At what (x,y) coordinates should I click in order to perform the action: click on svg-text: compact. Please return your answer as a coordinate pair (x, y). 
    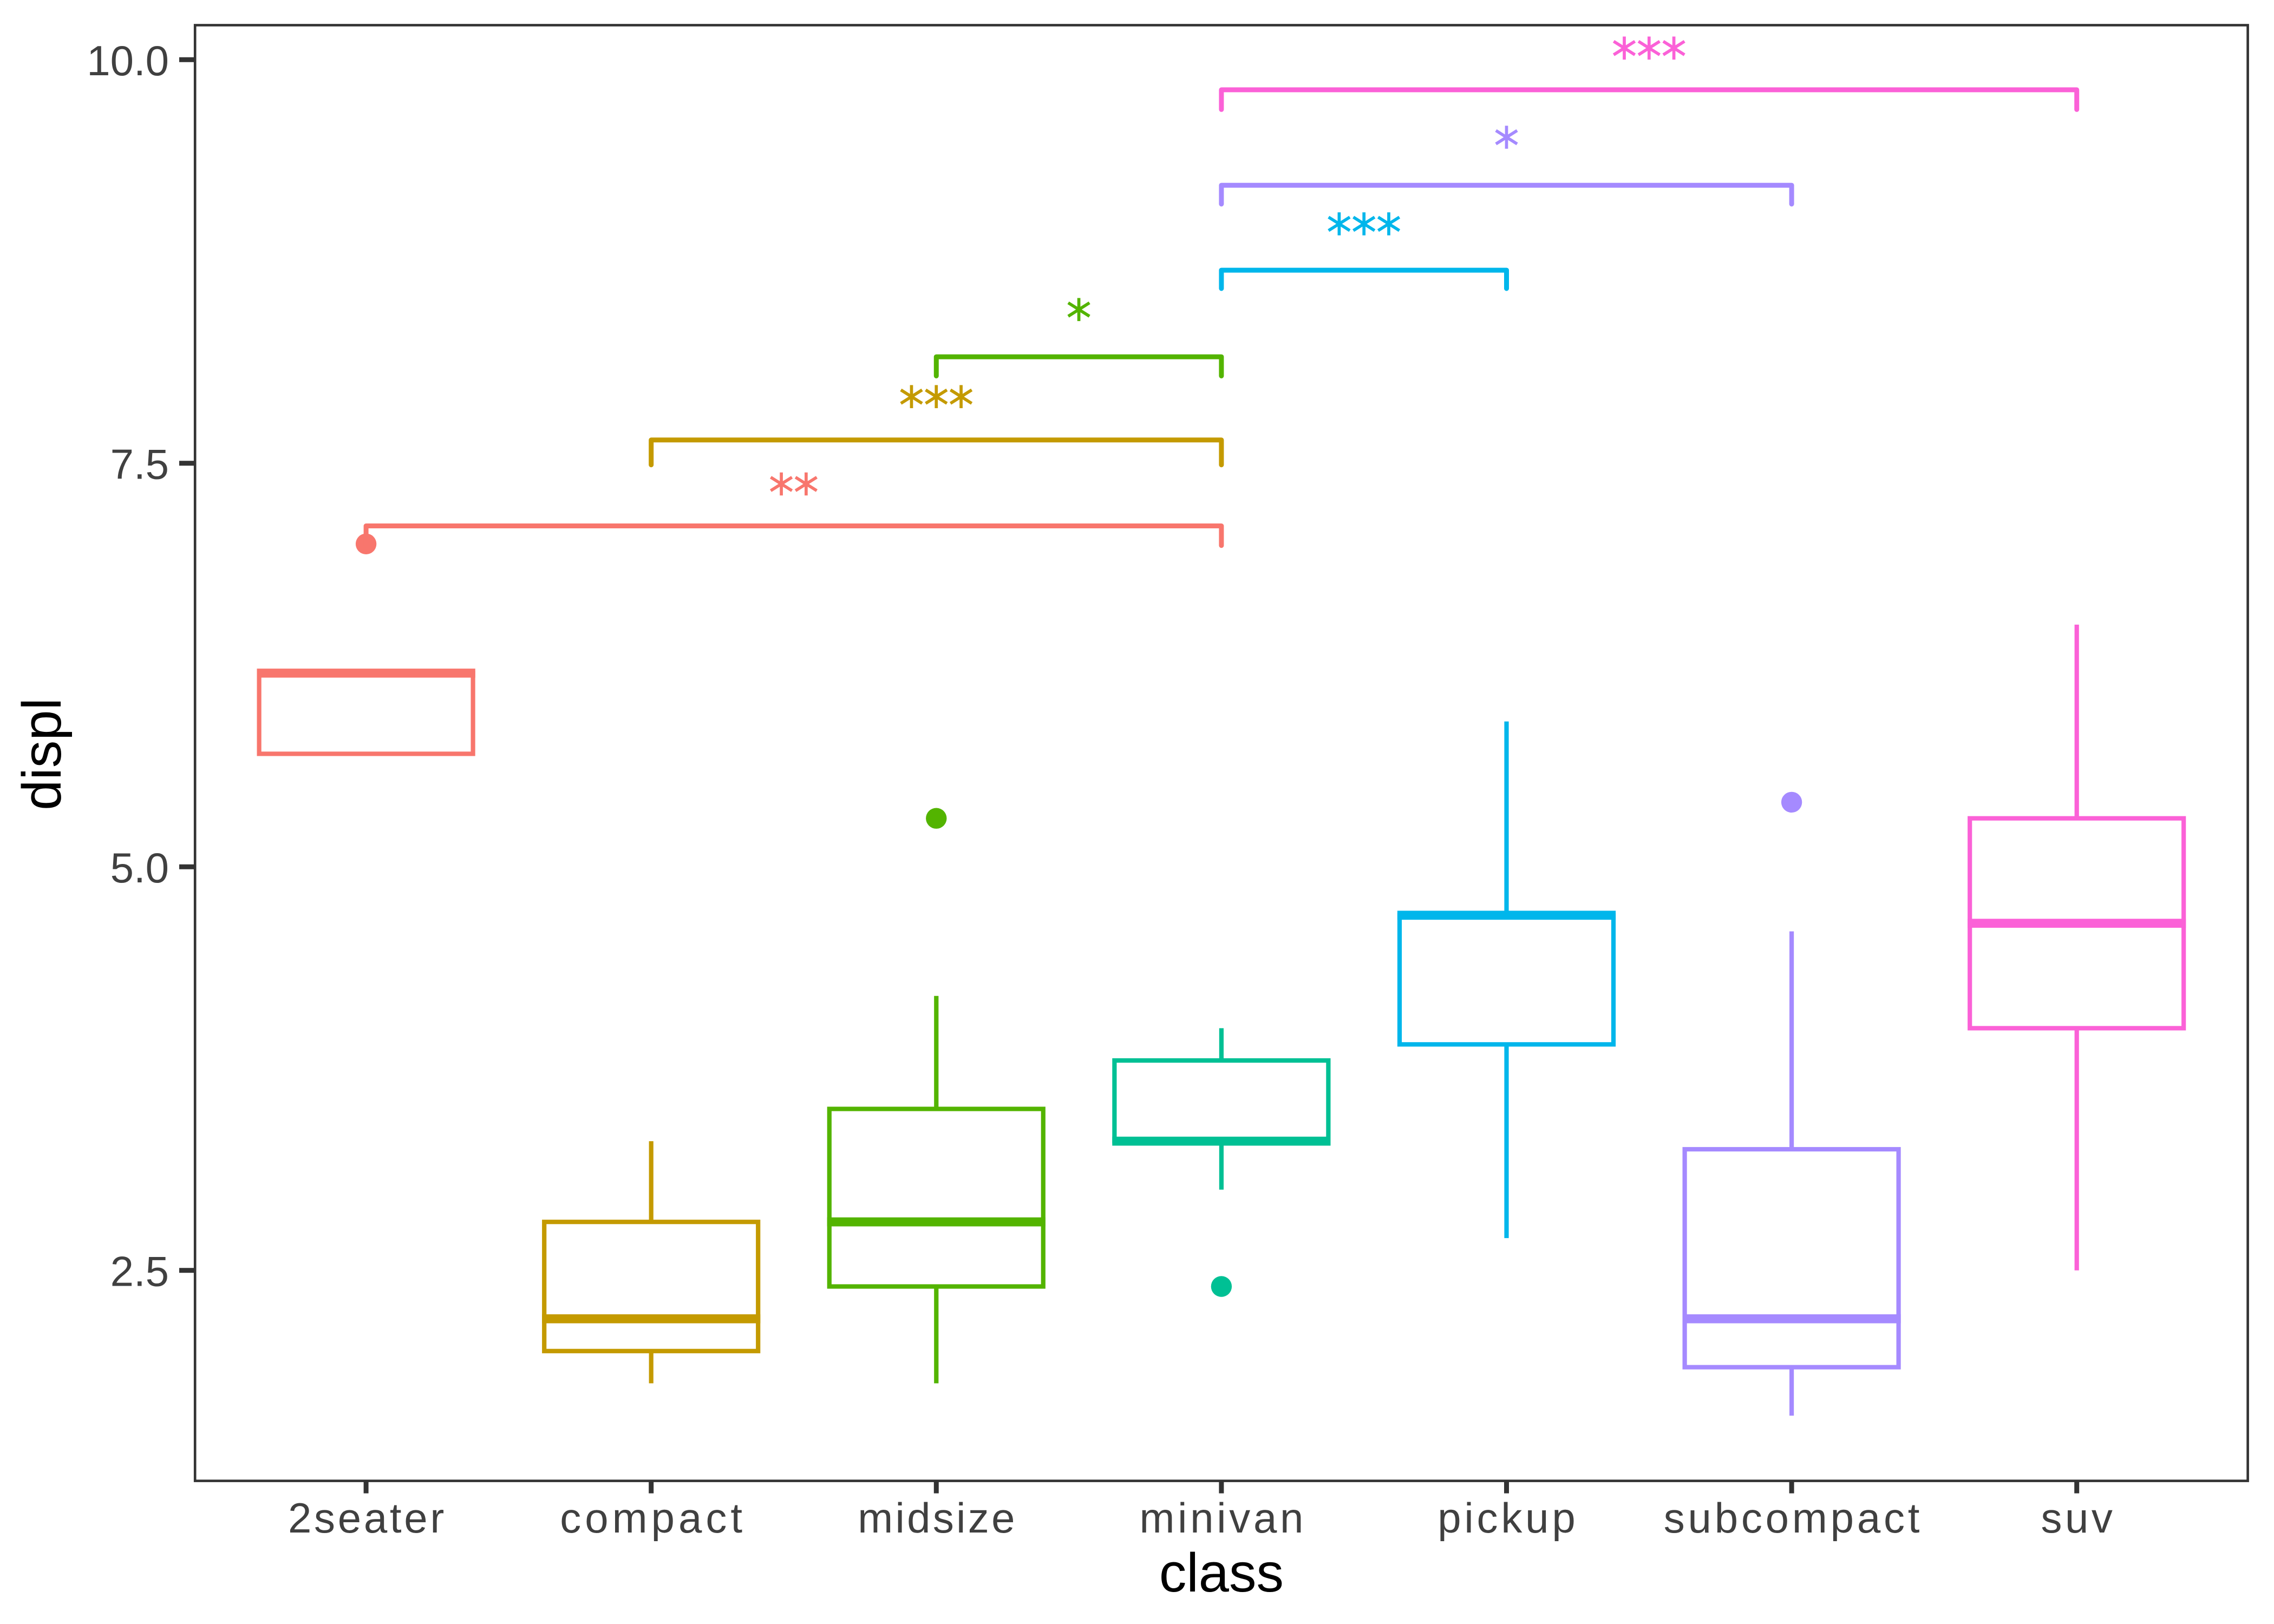
    Looking at the image, I should click on (653, 1518).